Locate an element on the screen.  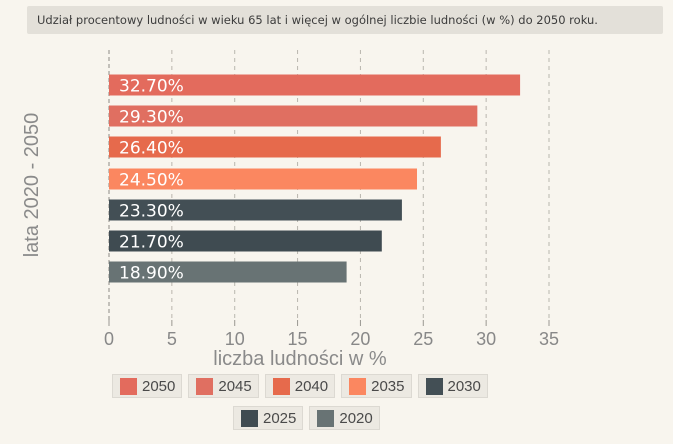
x-tick-label: 0 is located at coordinates (109, 339).